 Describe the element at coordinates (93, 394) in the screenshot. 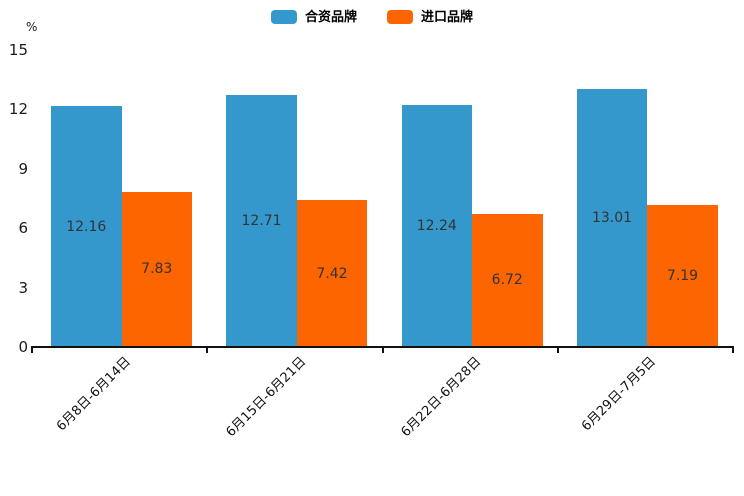

I see `x-axis-category-label: 6月8日-6月14日` at that location.